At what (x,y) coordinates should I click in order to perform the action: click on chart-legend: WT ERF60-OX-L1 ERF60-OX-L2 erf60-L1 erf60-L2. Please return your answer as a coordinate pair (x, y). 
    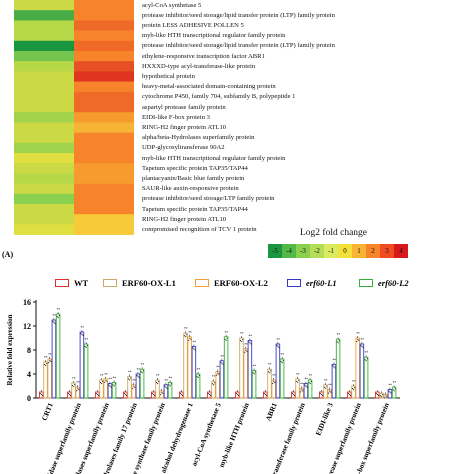
    Looking at the image, I should click on (264, 284).